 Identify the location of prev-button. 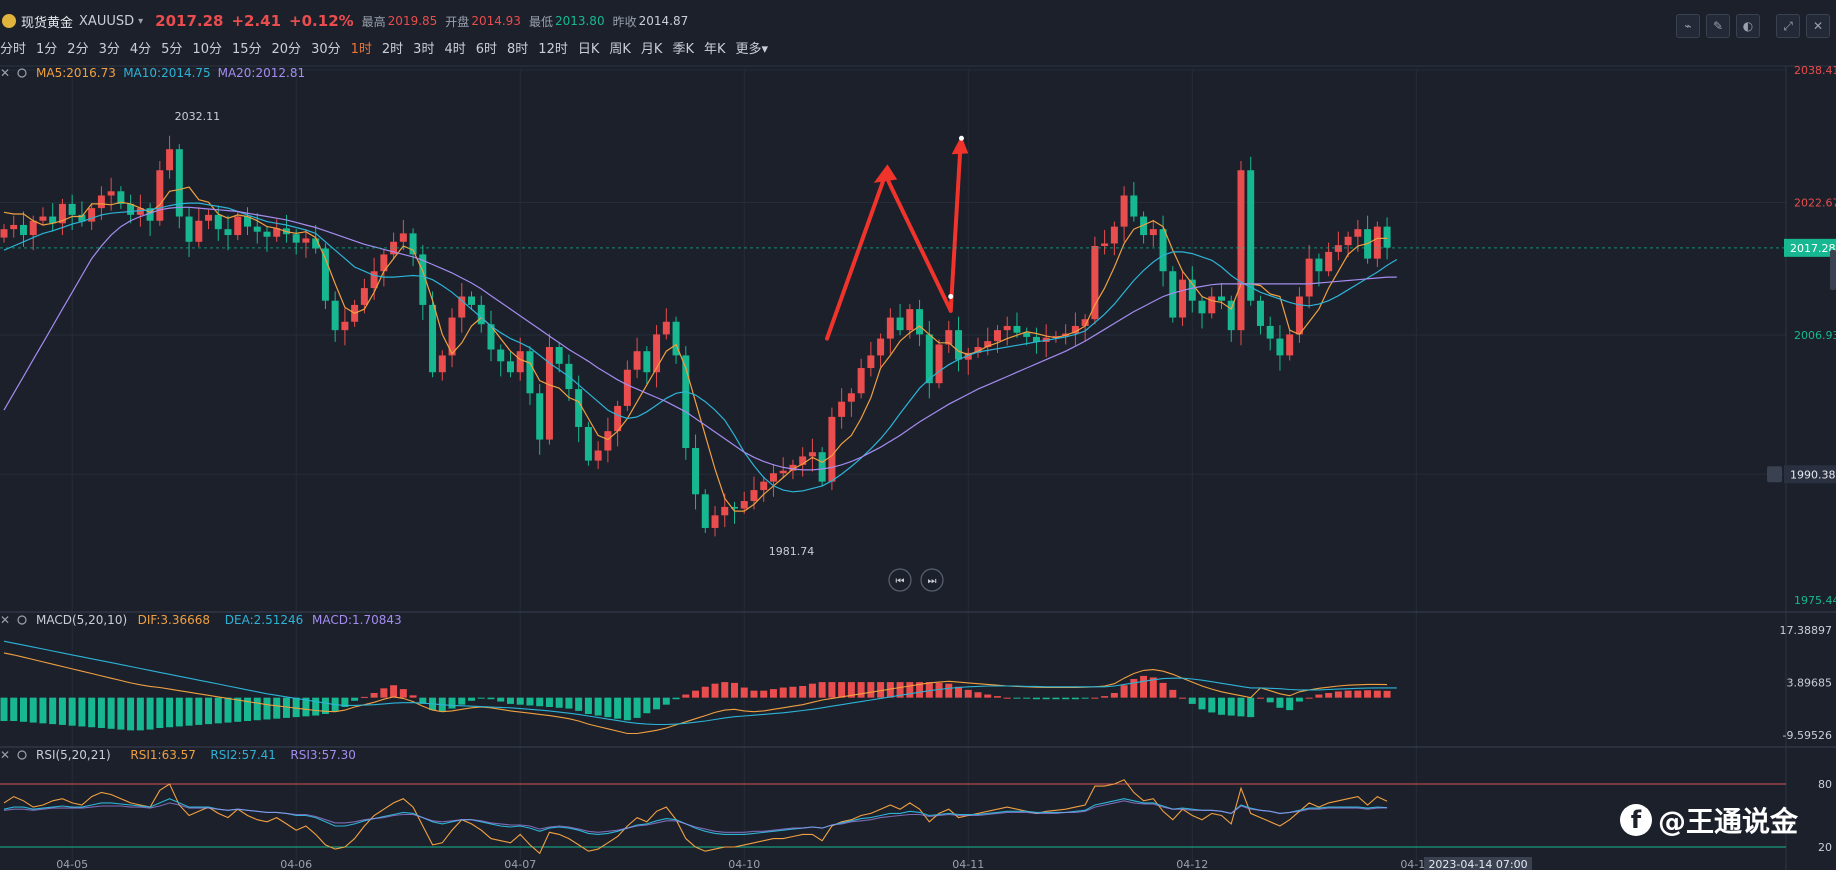
(900, 580).